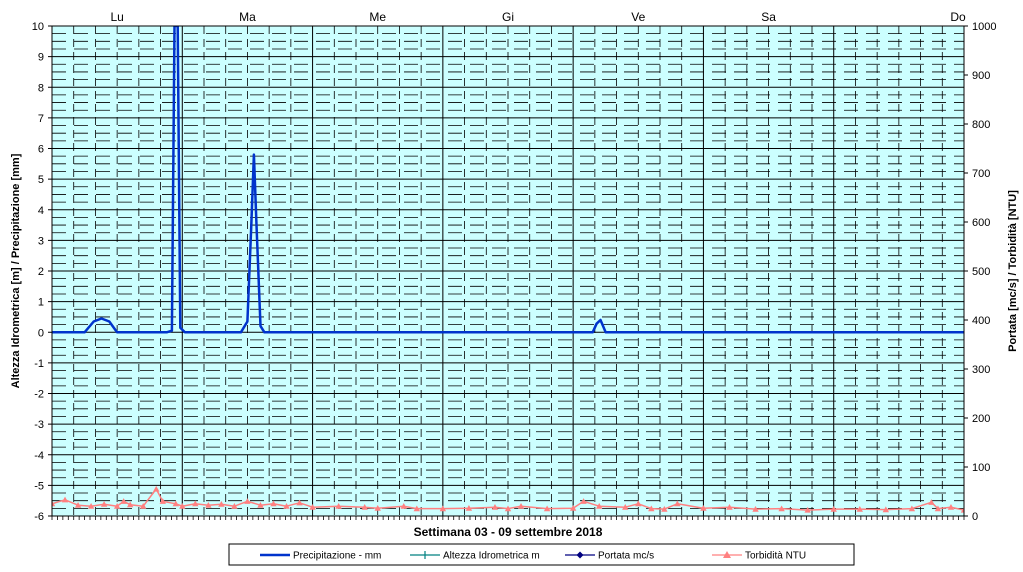 The image size is (1023, 572). Describe the element at coordinates (491, 556) in the screenshot. I see `legend-label: Altezza Idrometrica m` at that location.